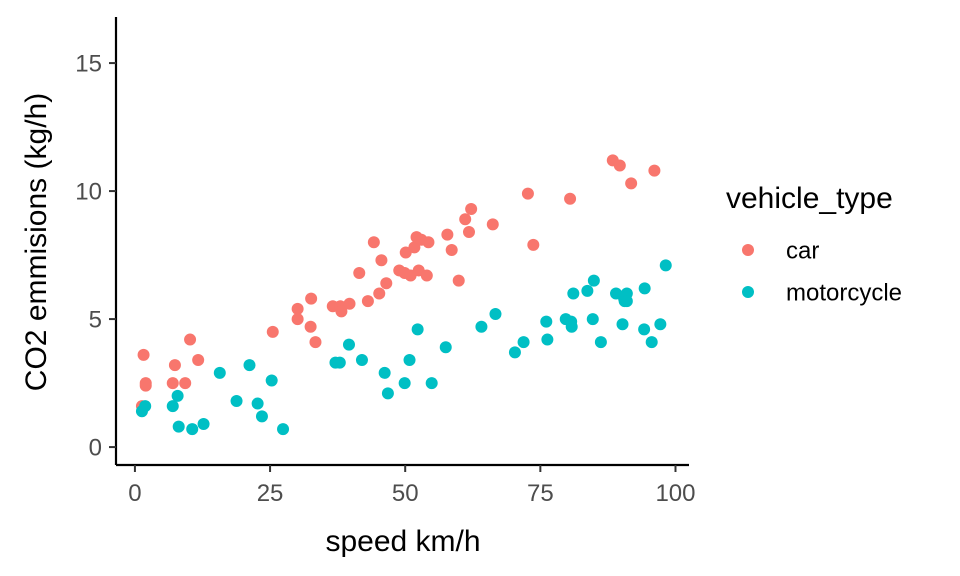 The width and height of the screenshot is (960, 576). What do you see at coordinates (748, 292) in the screenshot?
I see `legend-key-motorcycle` at bounding box center [748, 292].